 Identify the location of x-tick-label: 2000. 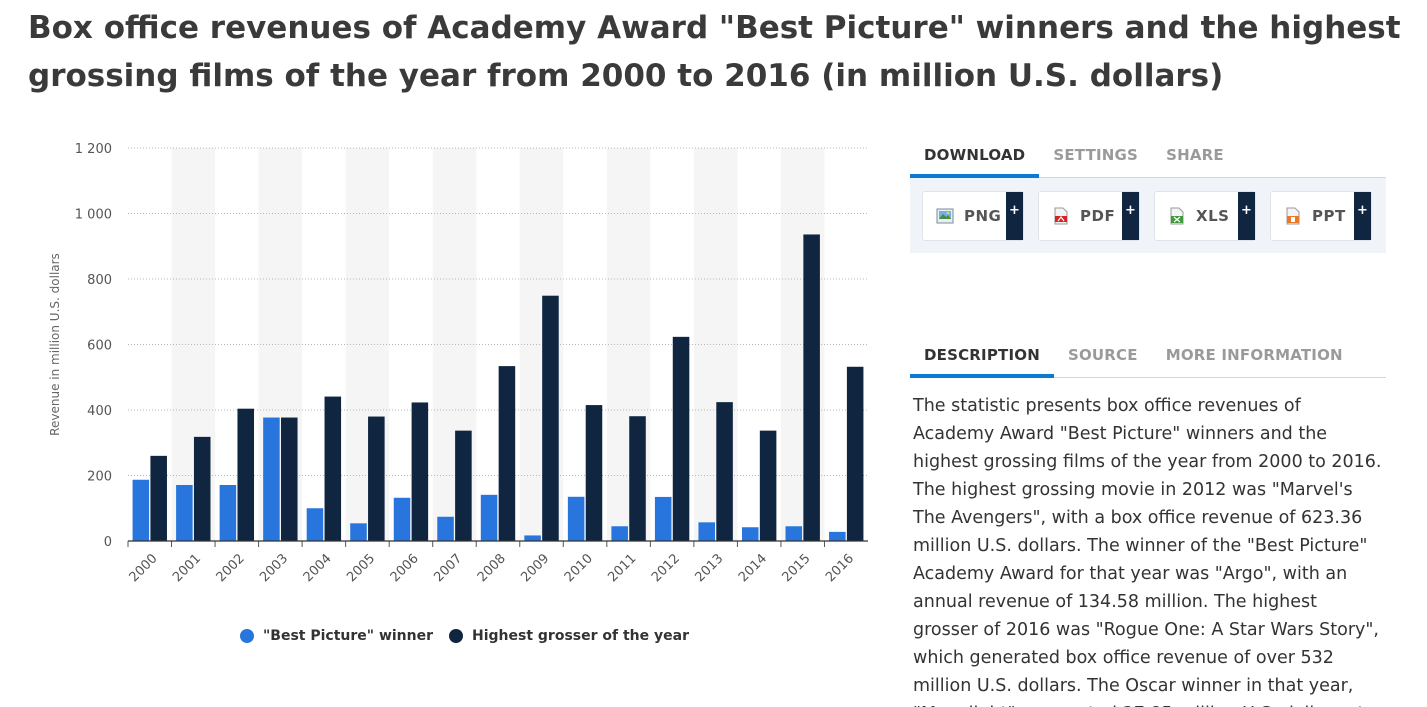
(144, 568).